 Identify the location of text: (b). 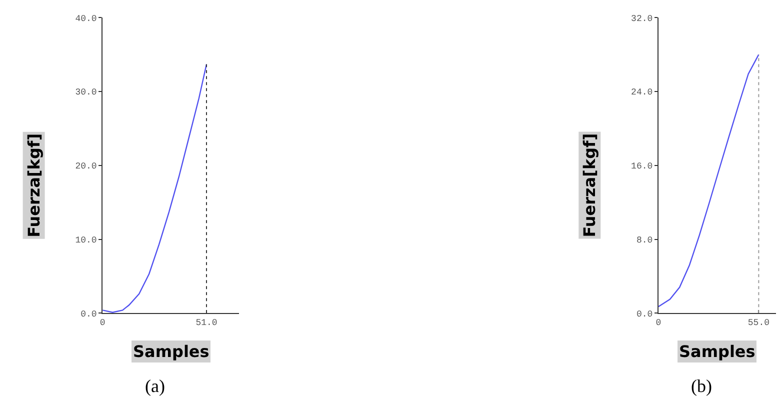
(701, 386).